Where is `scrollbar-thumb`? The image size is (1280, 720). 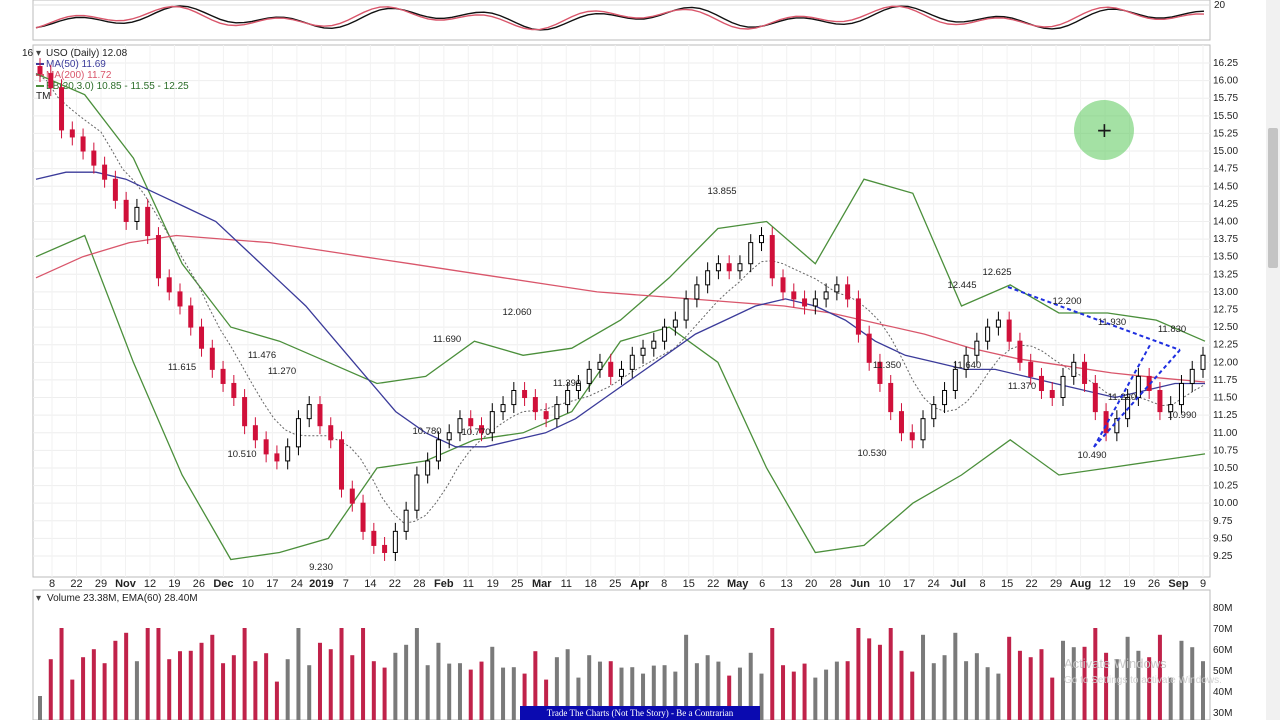
scrollbar-thumb is located at coordinates (1273, 198).